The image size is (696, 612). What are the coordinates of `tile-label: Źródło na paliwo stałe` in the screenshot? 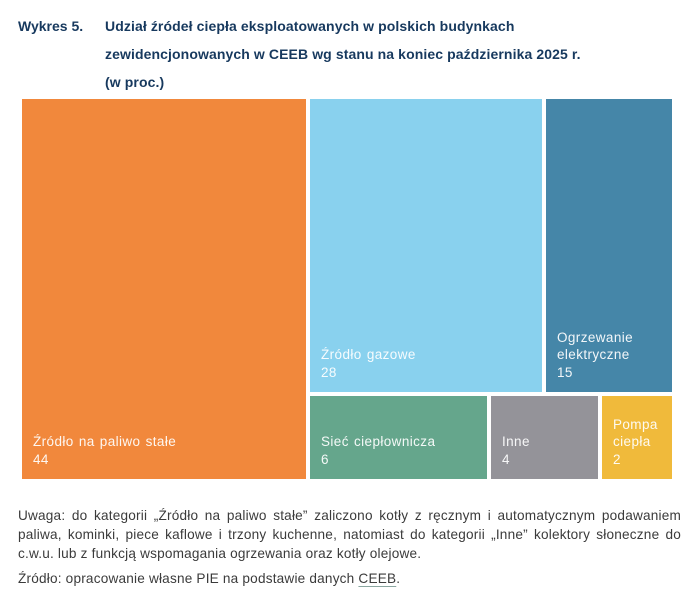 It's located at (105, 441).